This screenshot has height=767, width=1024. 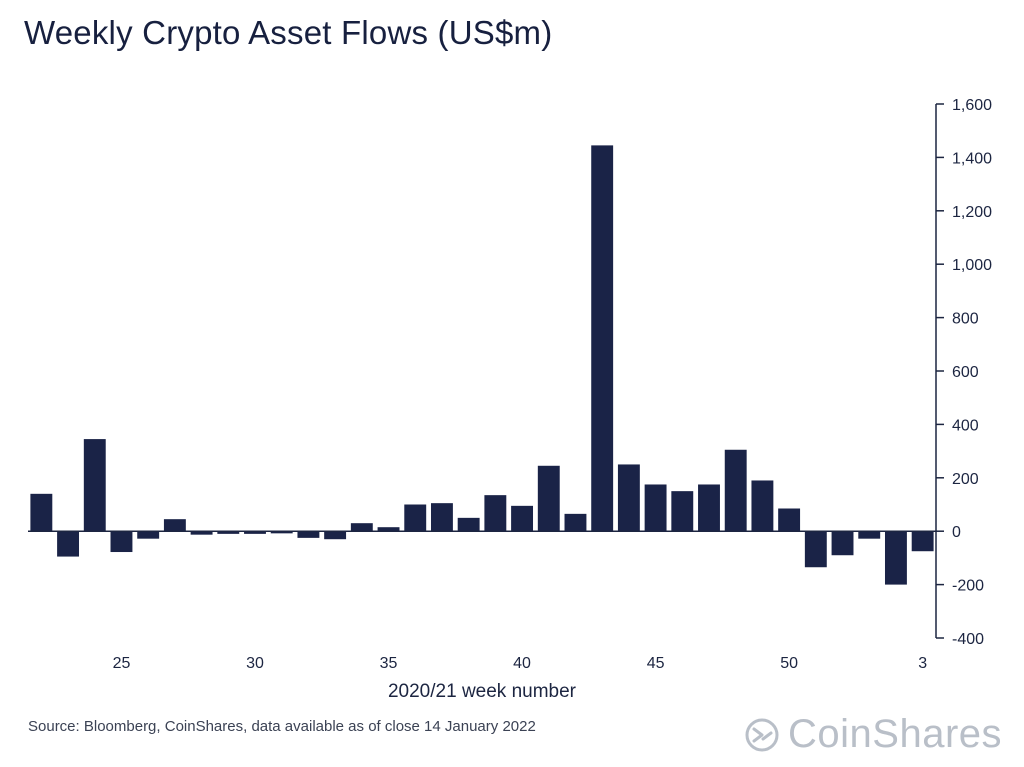 I want to click on x-tick-label: 35, so click(x=389, y=663).